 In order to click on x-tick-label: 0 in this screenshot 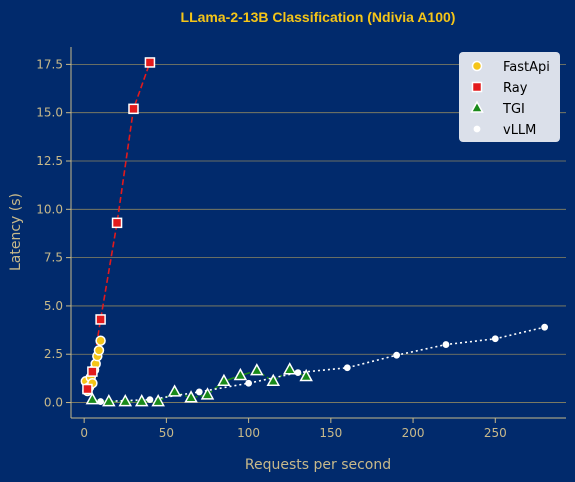, I will do `click(84, 433)`.